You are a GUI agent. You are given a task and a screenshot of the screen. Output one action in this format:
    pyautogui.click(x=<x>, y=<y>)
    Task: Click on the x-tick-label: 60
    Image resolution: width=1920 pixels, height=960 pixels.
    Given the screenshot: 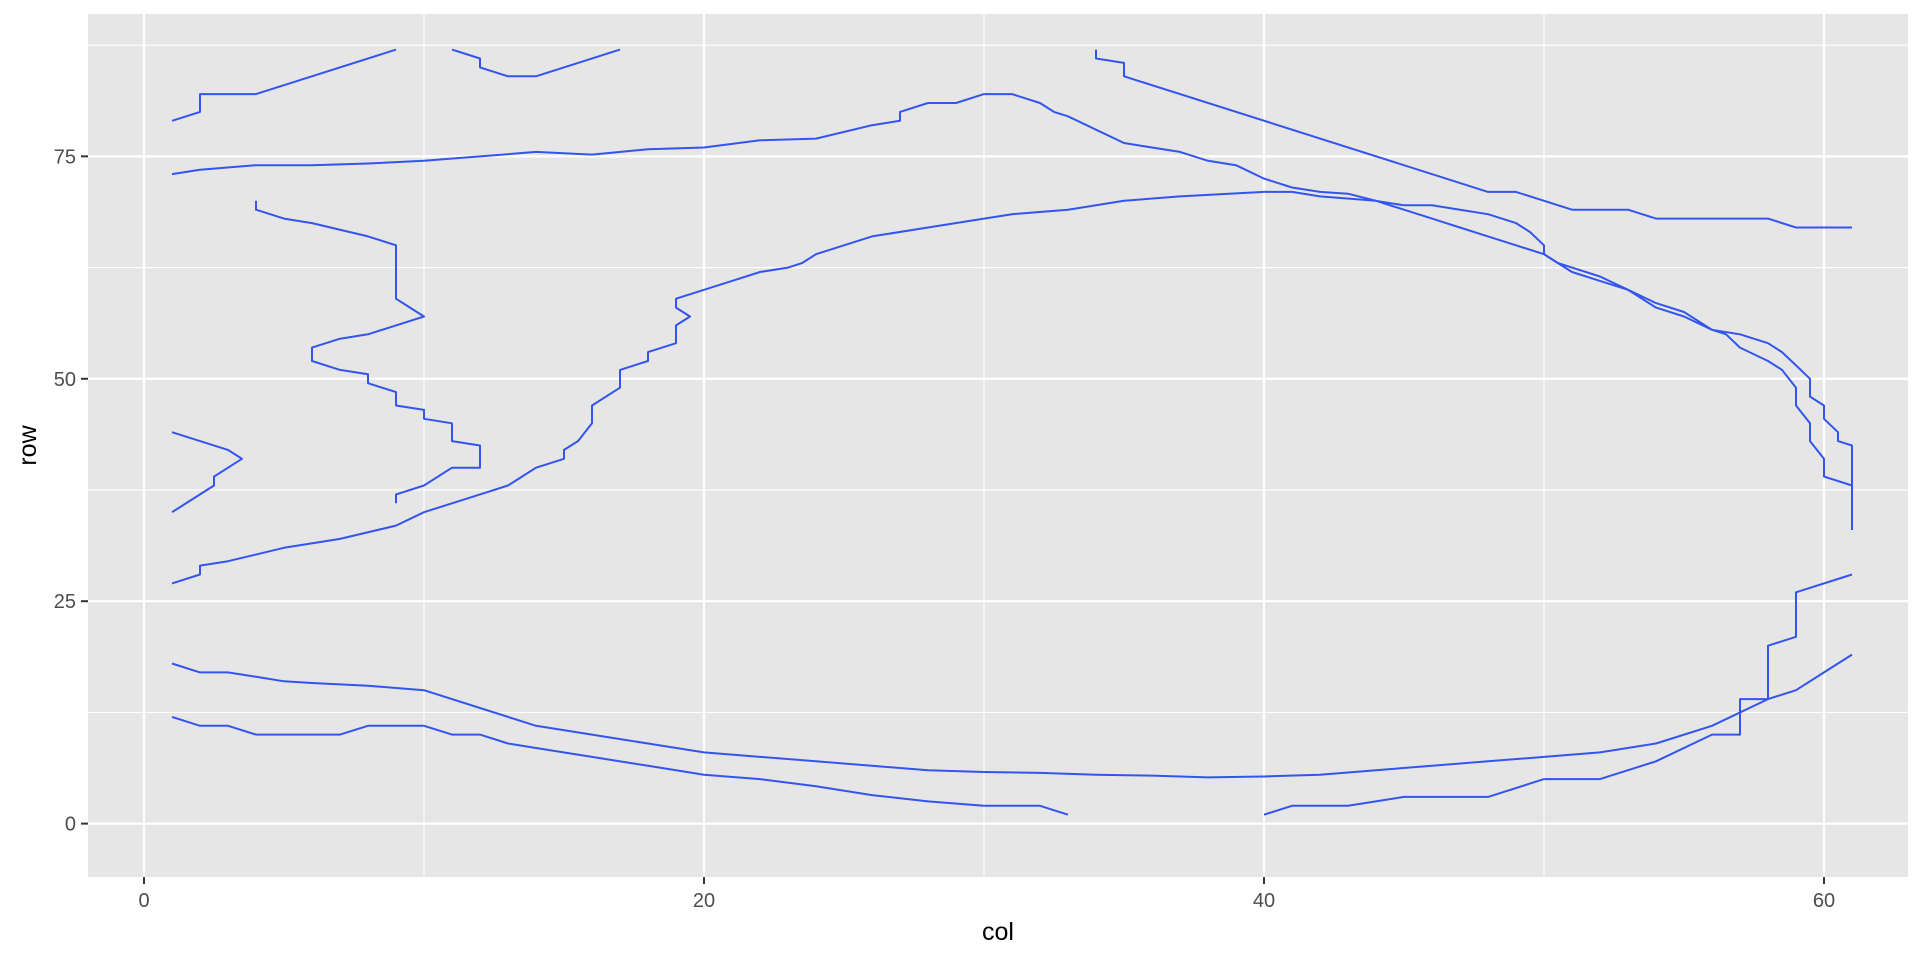 What is the action you would take?
    pyautogui.click(x=1824, y=901)
    